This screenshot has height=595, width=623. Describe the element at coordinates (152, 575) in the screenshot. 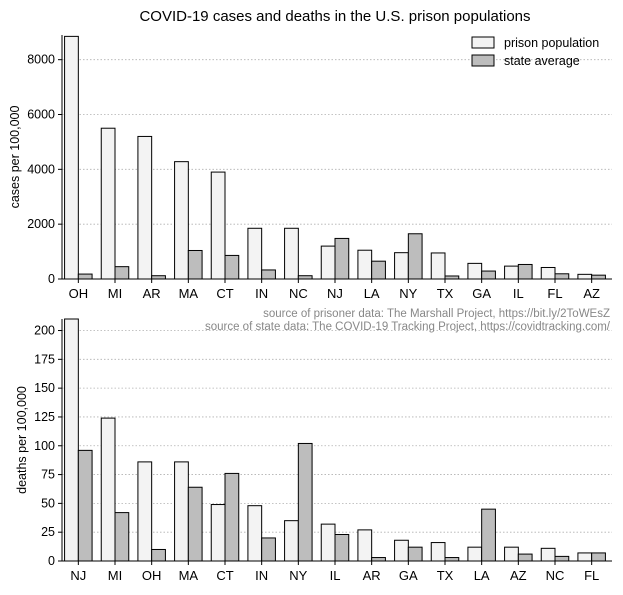

I see `deaths-xtick-label-oh: OH` at that location.